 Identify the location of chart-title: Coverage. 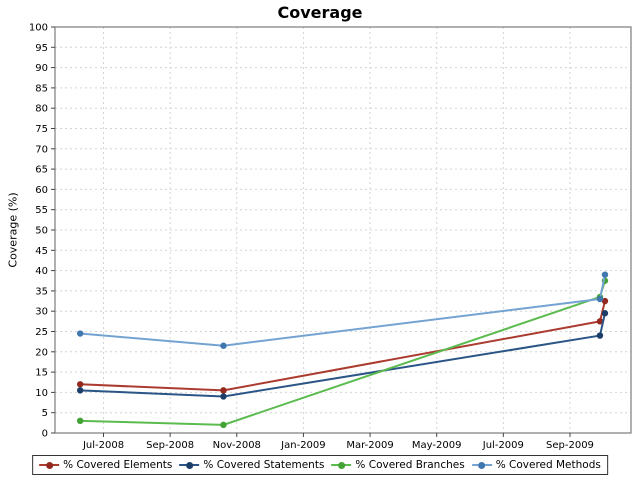
(320, 12).